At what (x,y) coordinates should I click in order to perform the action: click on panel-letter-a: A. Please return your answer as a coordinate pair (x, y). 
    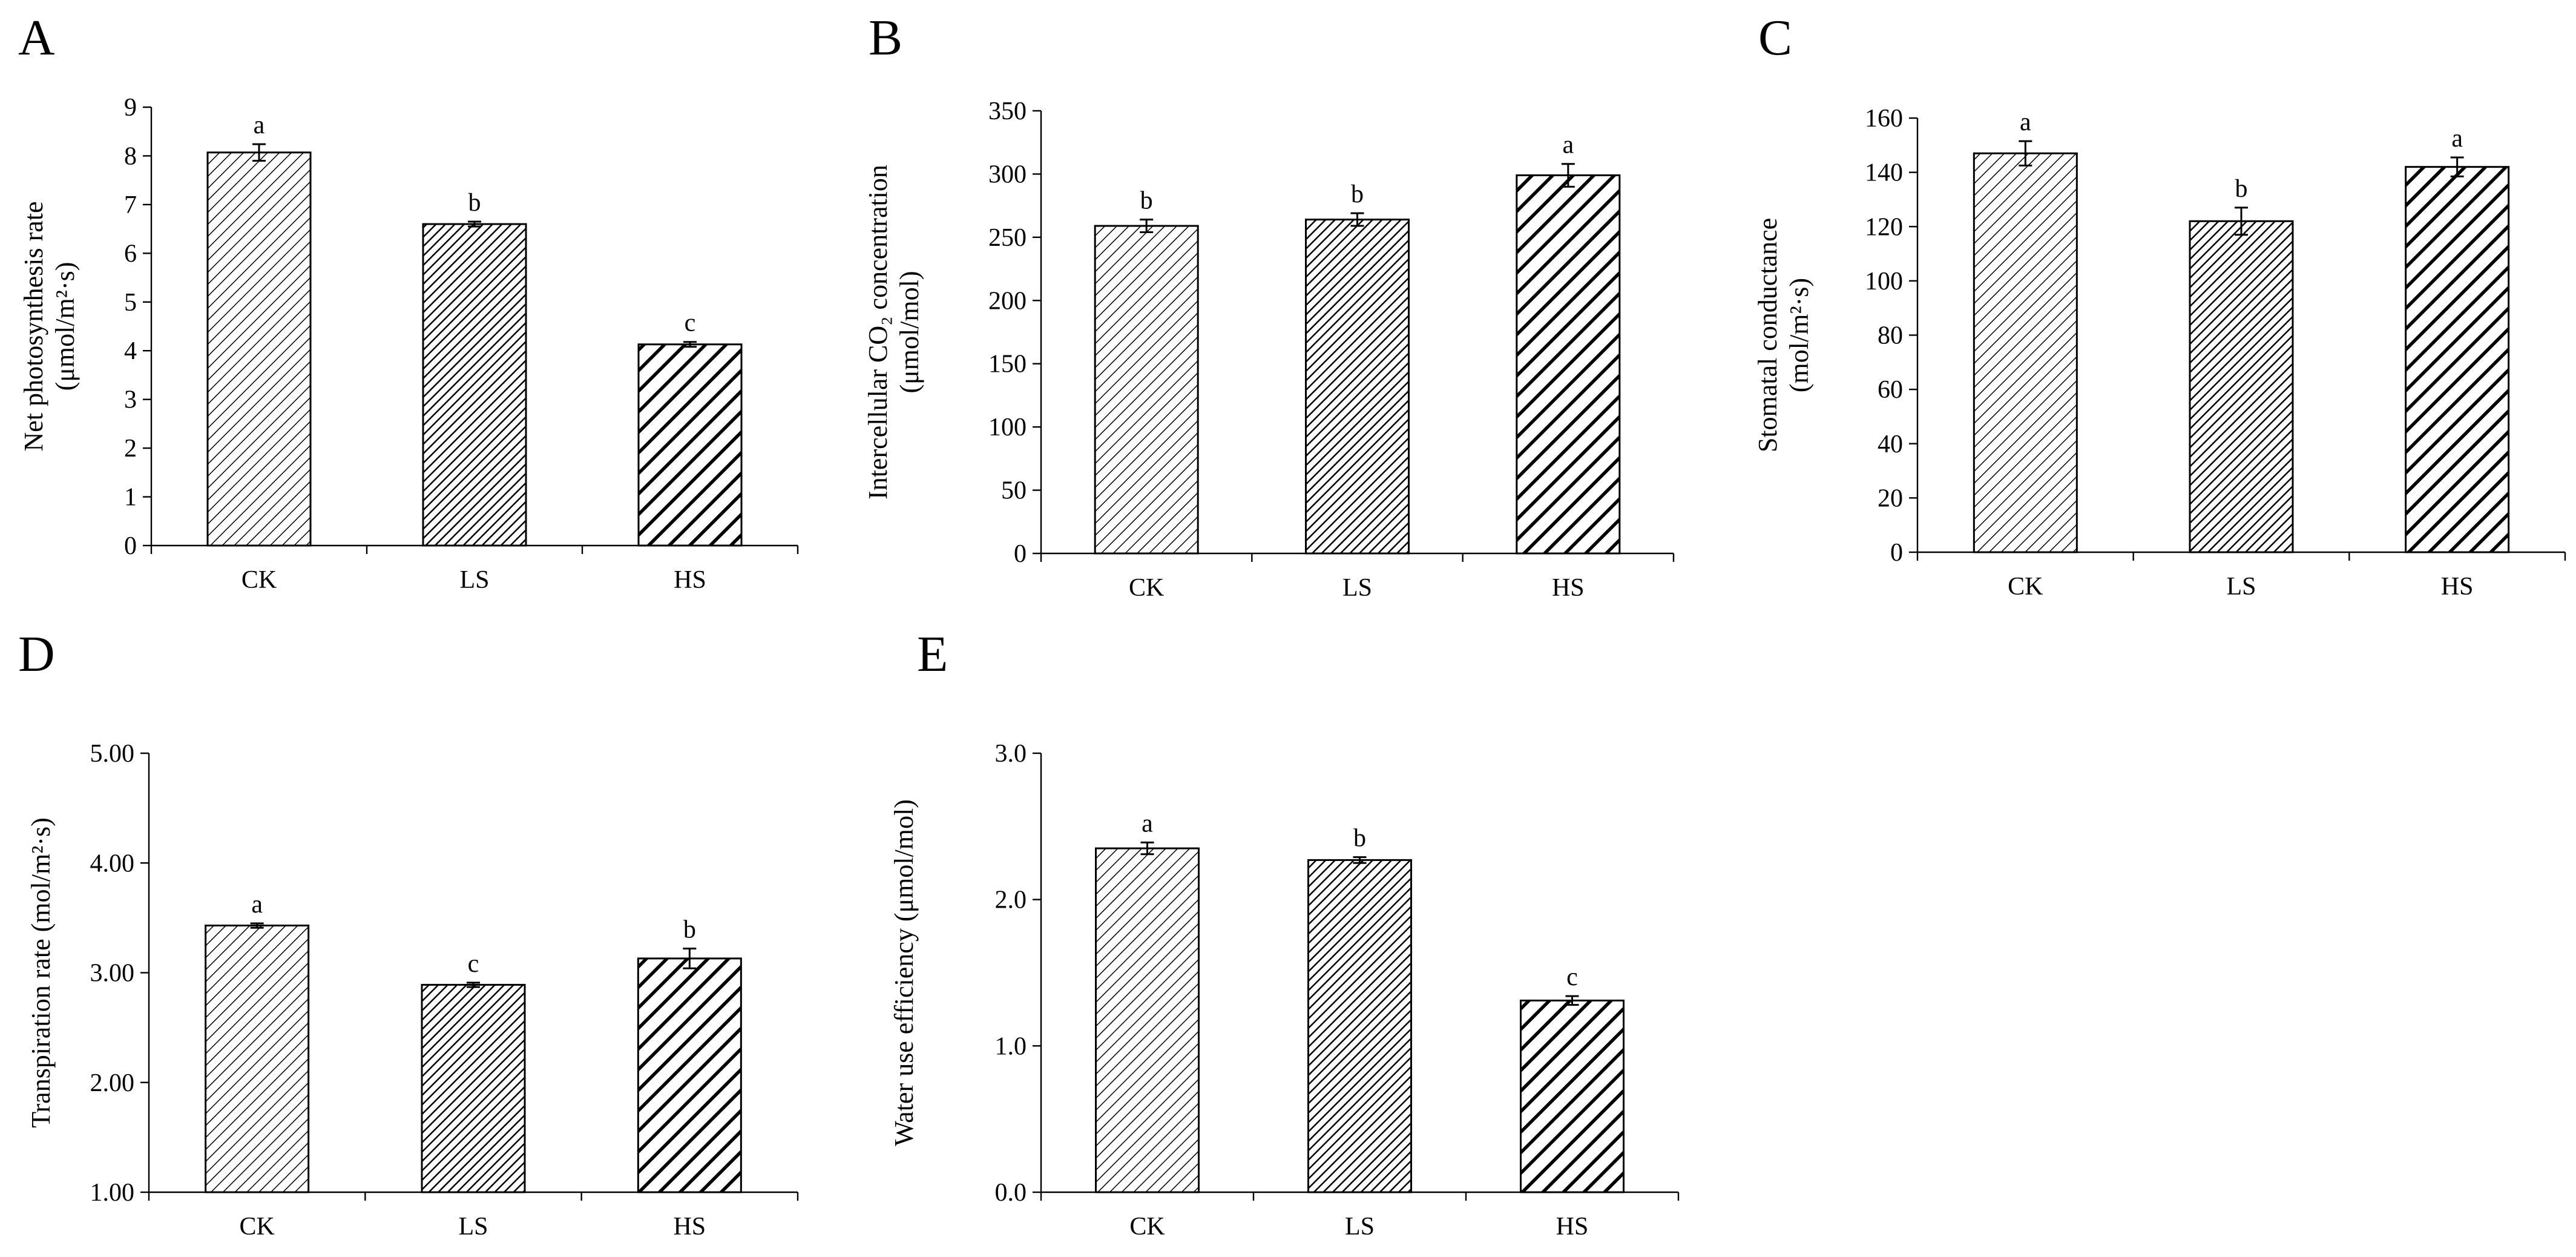
    Looking at the image, I should click on (36, 38).